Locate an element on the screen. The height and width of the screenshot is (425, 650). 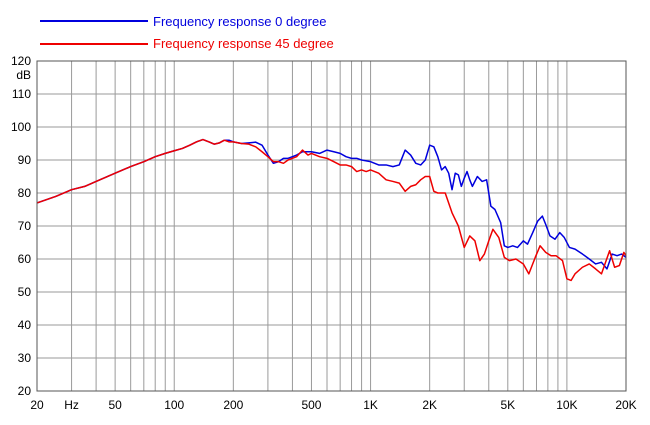
legend-entry-45deg: Frequency response 45 degree is located at coordinates (187, 43).